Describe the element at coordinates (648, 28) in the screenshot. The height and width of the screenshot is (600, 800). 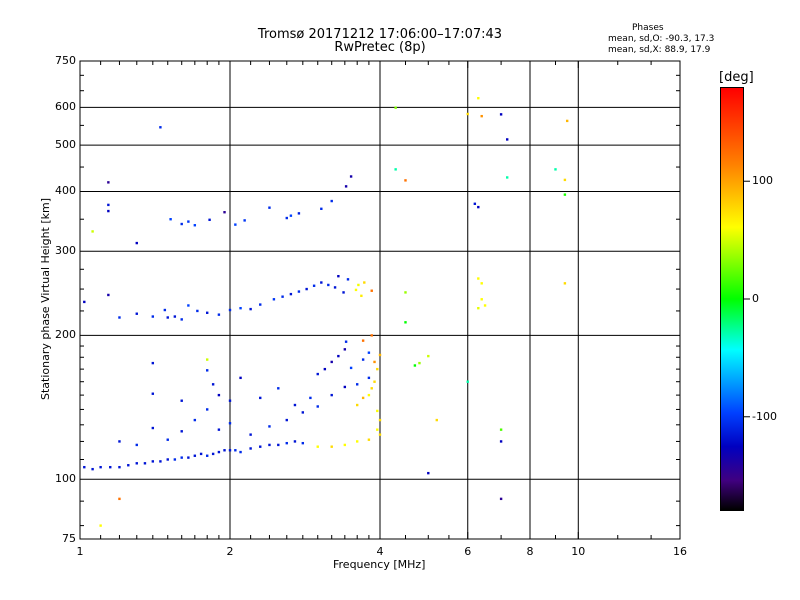
I see `phases-legend-title: Phases` at that location.